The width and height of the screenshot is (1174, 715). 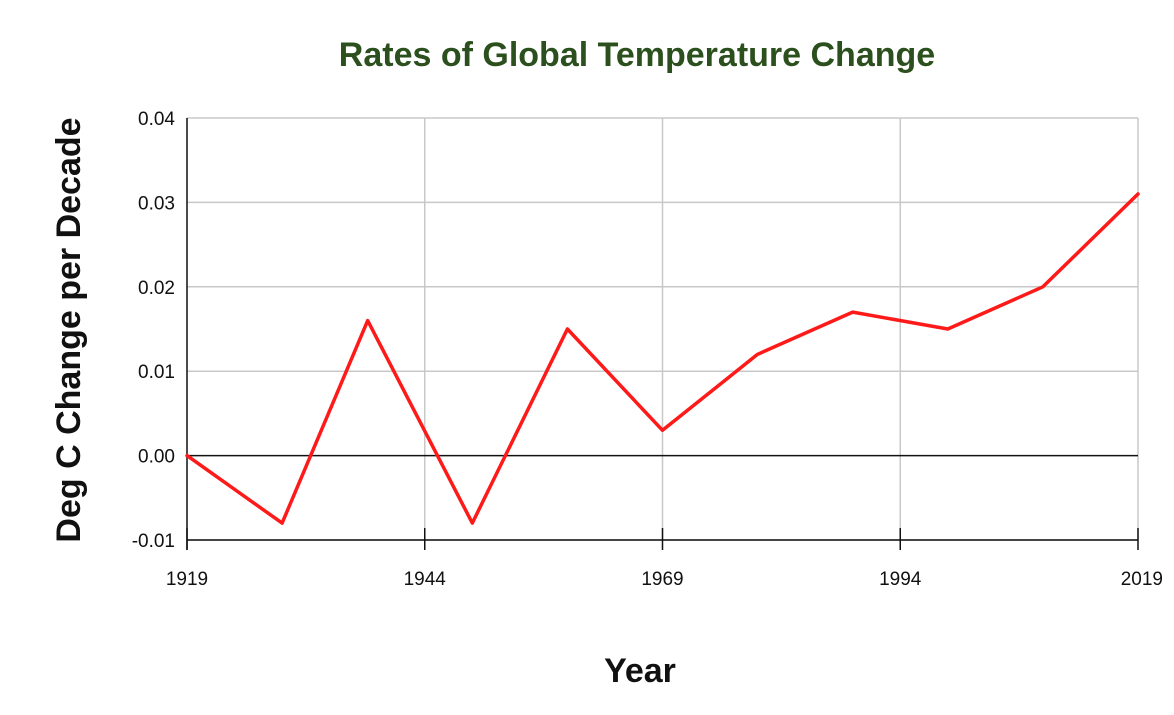 I want to click on y-tick-label: 0.02, so click(x=156, y=288).